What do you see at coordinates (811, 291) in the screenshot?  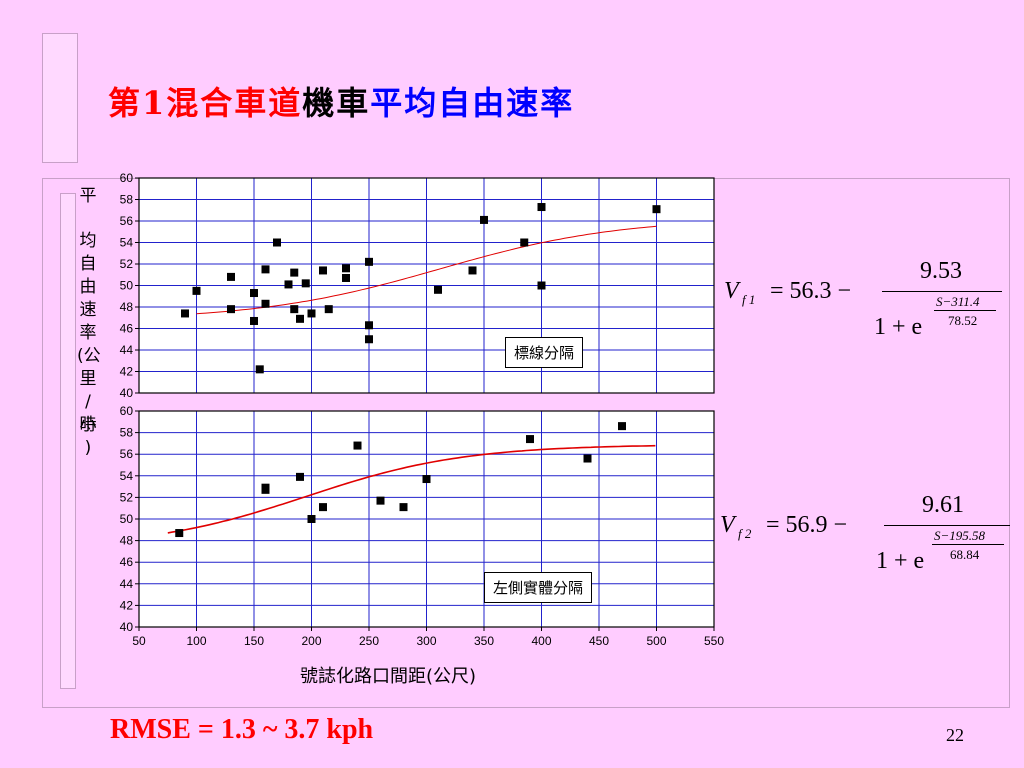 I see `eq1-const: = 56.3 −` at bounding box center [811, 291].